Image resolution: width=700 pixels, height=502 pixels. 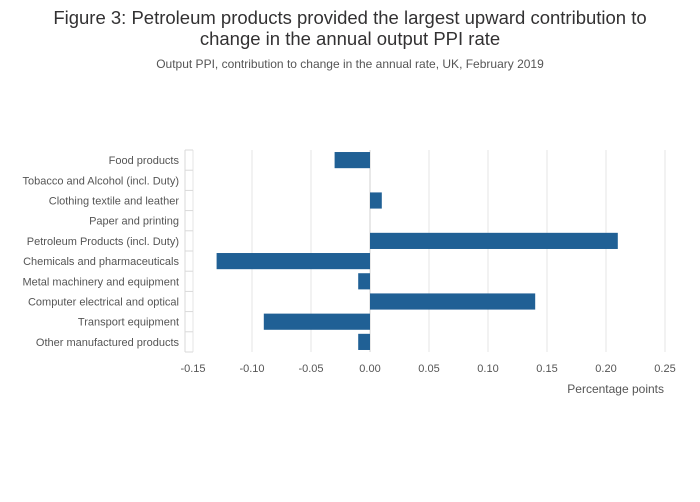 What do you see at coordinates (487, 369) in the screenshot?
I see `x-tick-label: 0.10` at bounding box center [487, 369].